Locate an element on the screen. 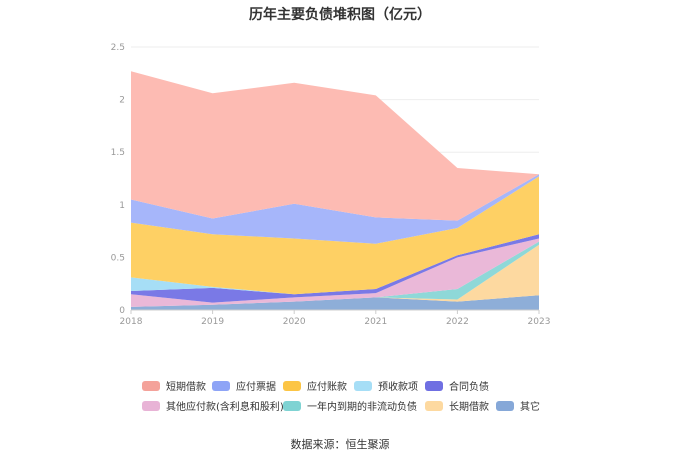 The height and width of the screenshot is (460, 680). legend-item: 合同负债 is located at coordinates (457, 385).